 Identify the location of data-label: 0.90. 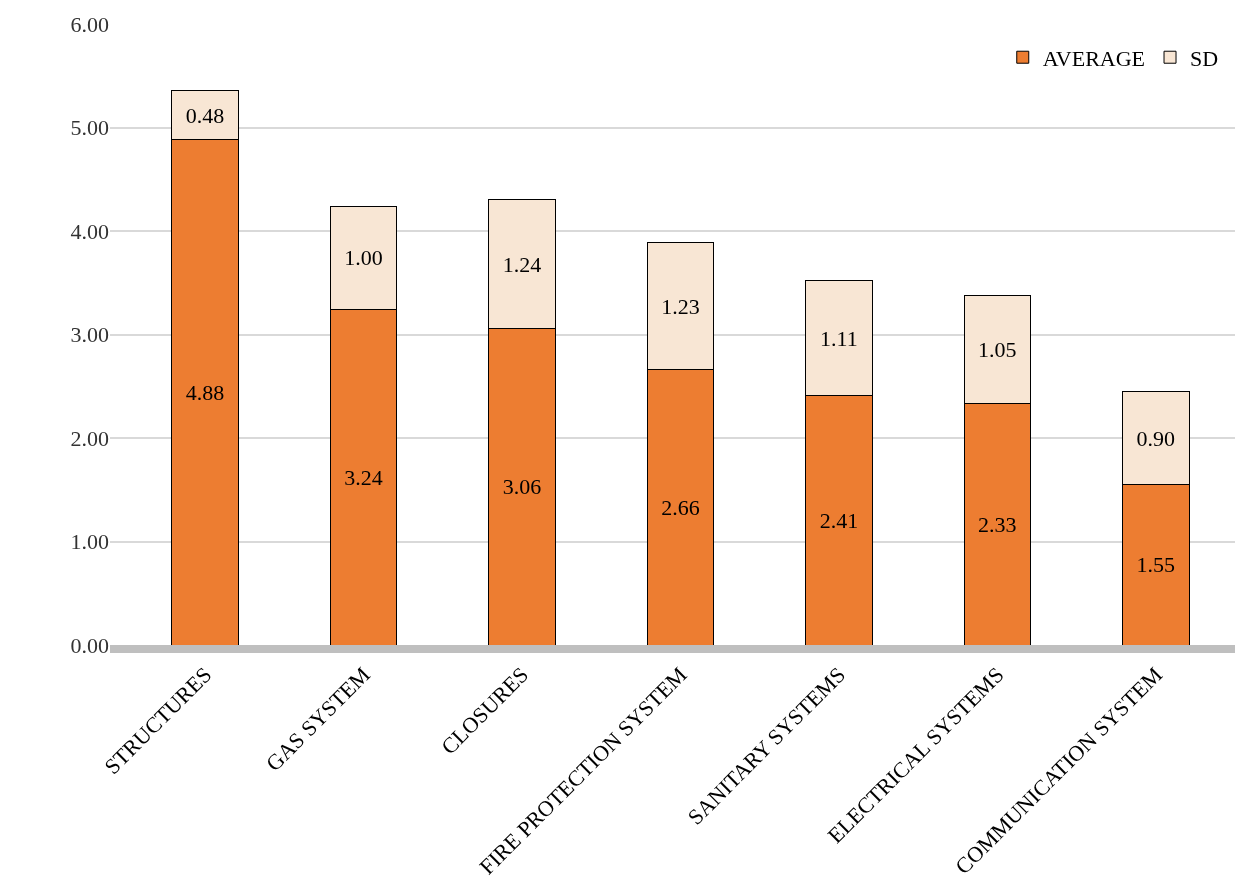
(1156, 438).